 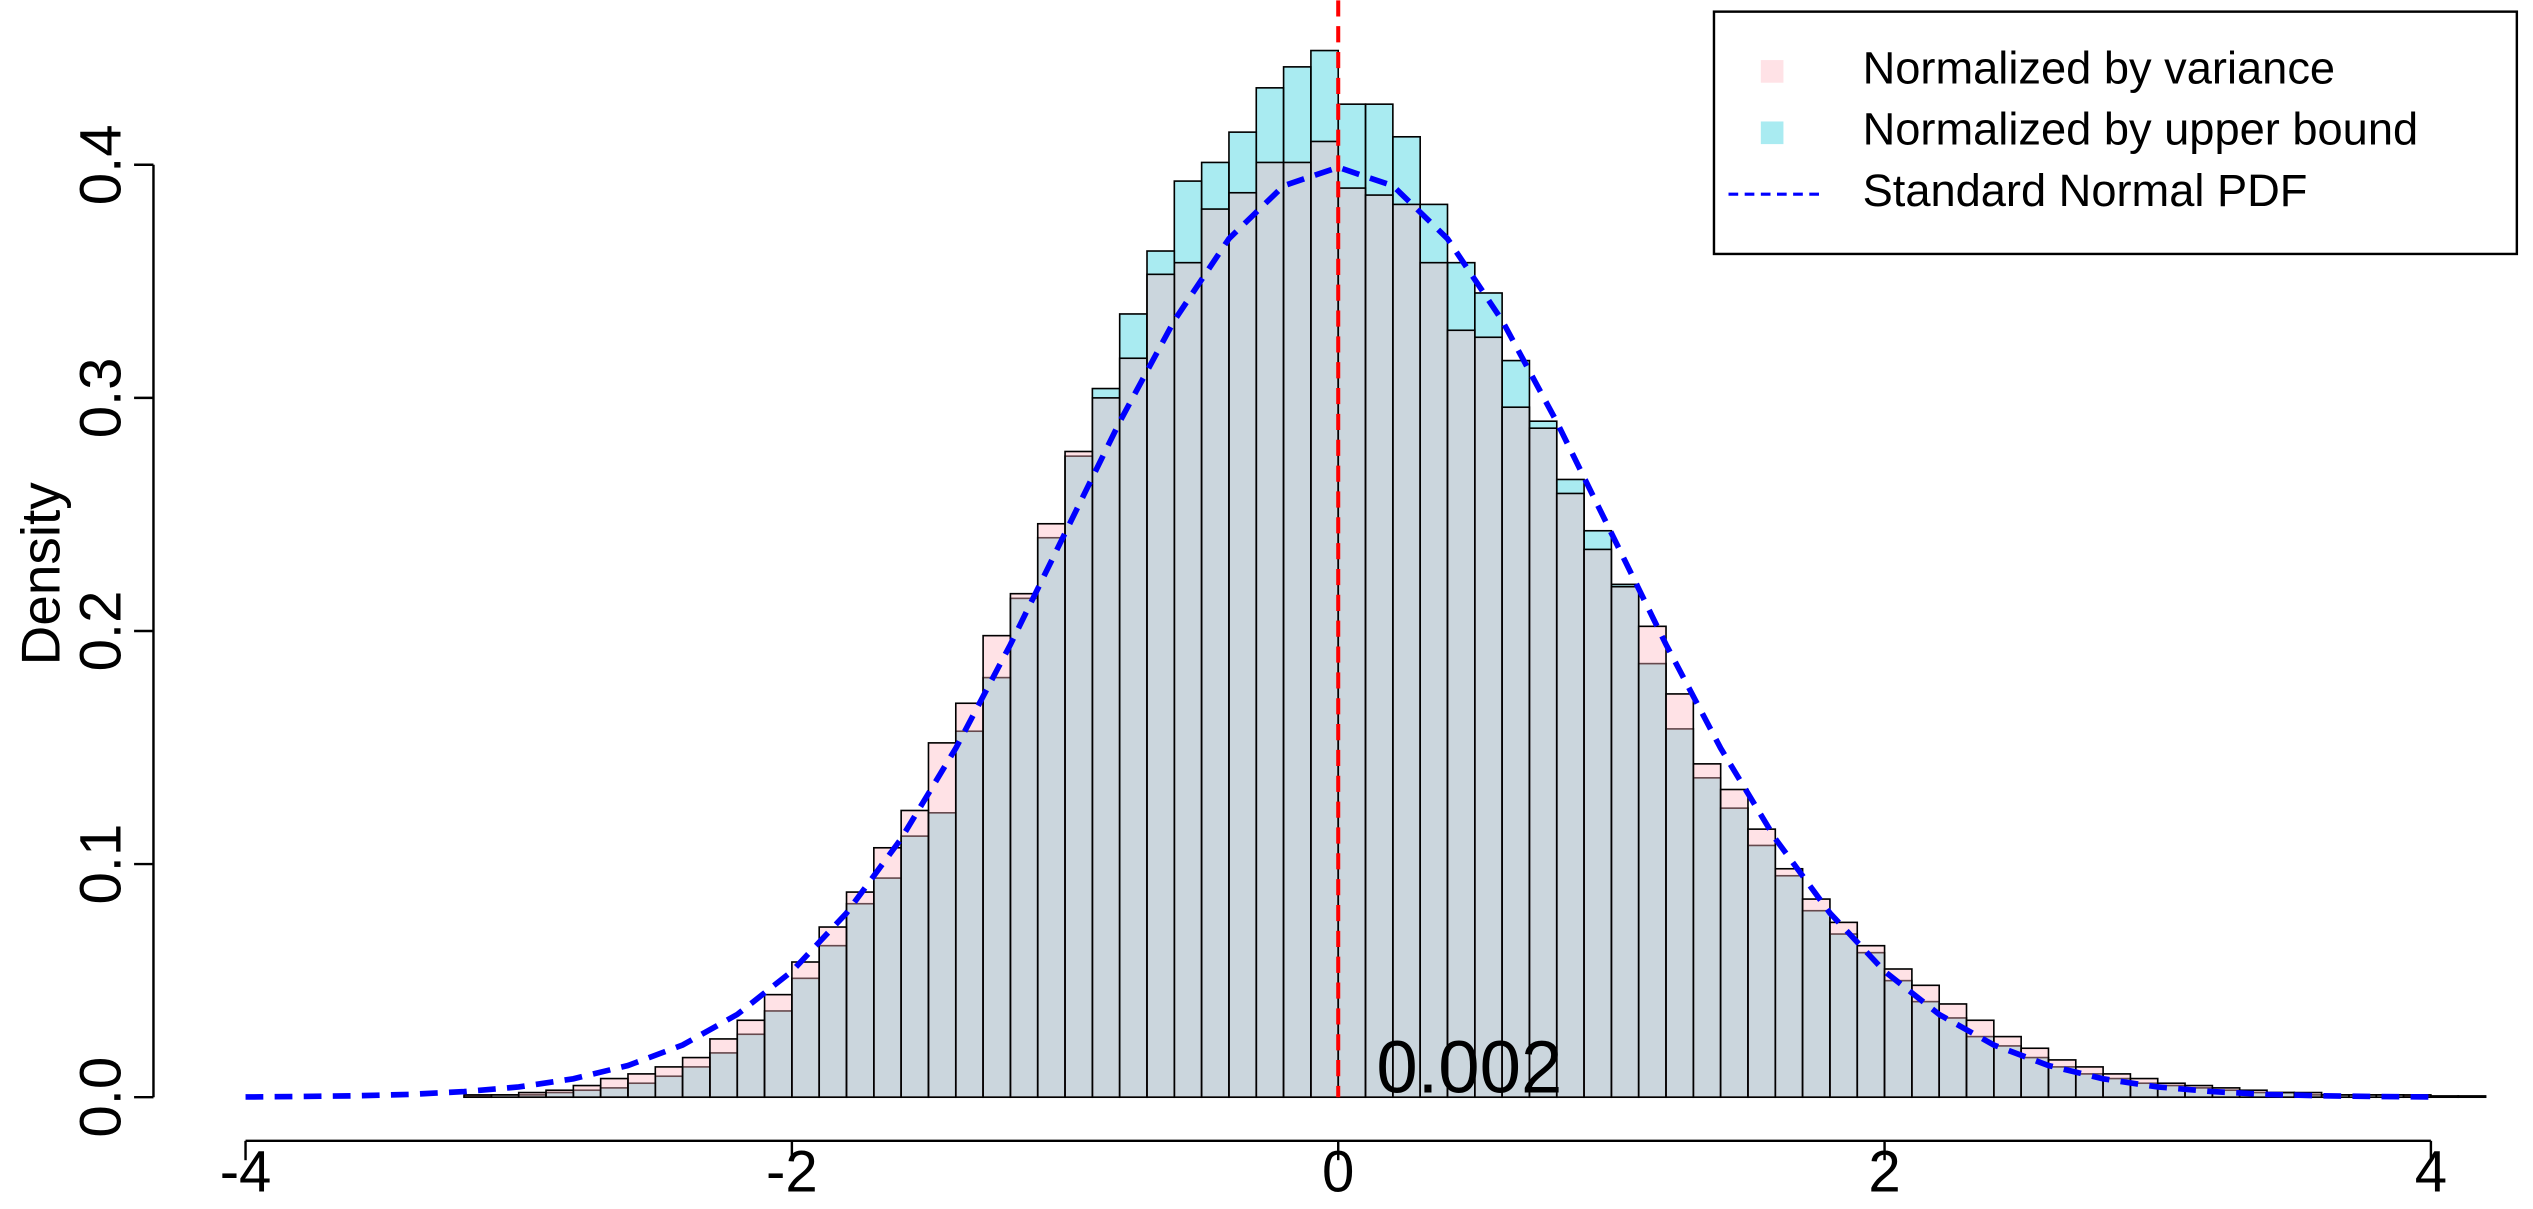 What do you see at coordinates (100, 1097) in the screenshot?
I see `y-tick-label: 0.0` at bounding box center [100, 1097].